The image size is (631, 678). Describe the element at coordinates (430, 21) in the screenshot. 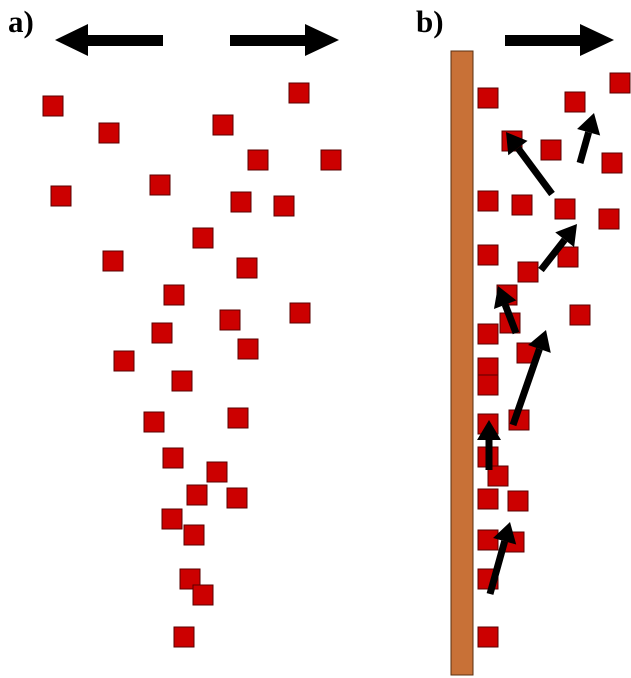

I see `panel-b-label: b)` at that location.